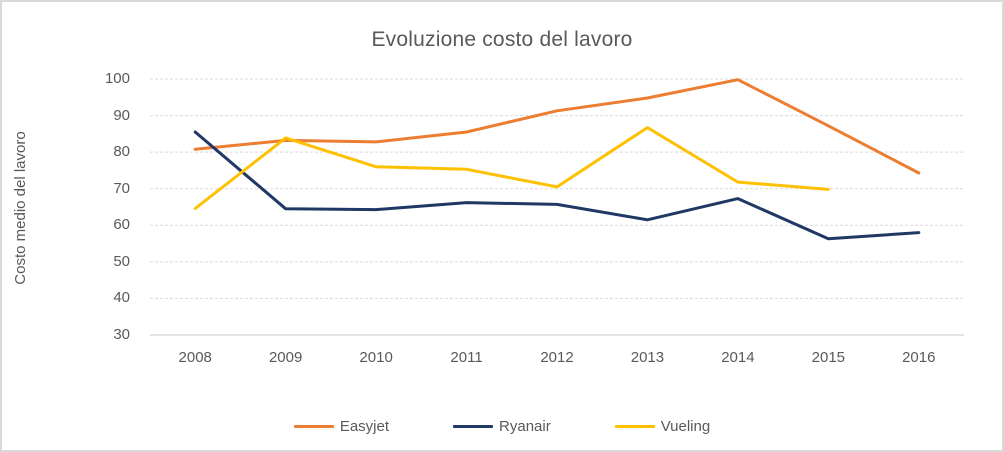 The width and height of the screenshot is (1004, 452). Describe the element at coordinates (376, 357) in the screenshot. I see `x-tick-label: 2010` at that location.